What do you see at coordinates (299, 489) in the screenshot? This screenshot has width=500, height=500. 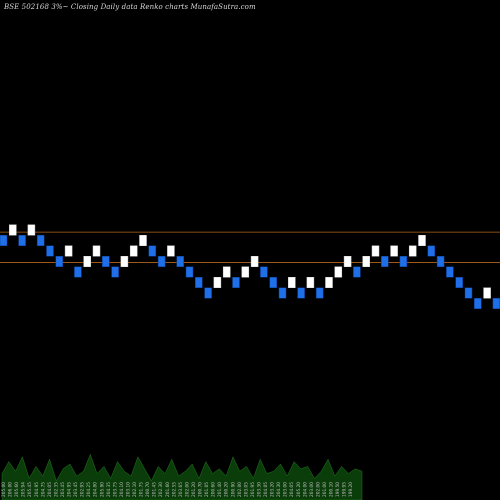 I see `date-label: 205.20` at bounding box center [299, 489].